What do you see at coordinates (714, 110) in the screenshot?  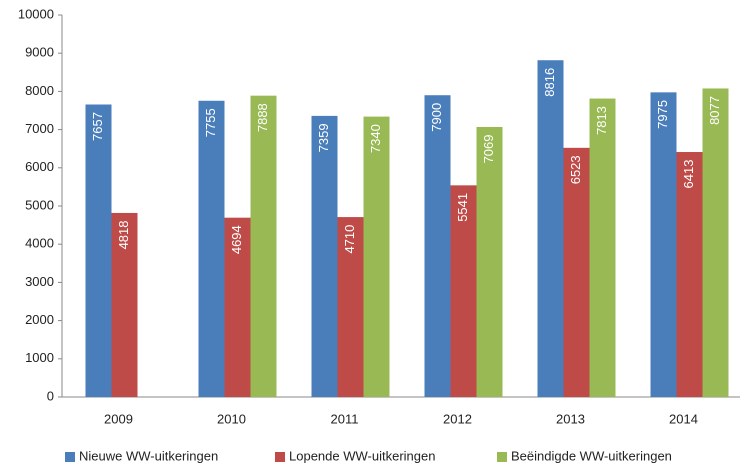 I see `value-label: 8077` at bounding box center [714, 110].